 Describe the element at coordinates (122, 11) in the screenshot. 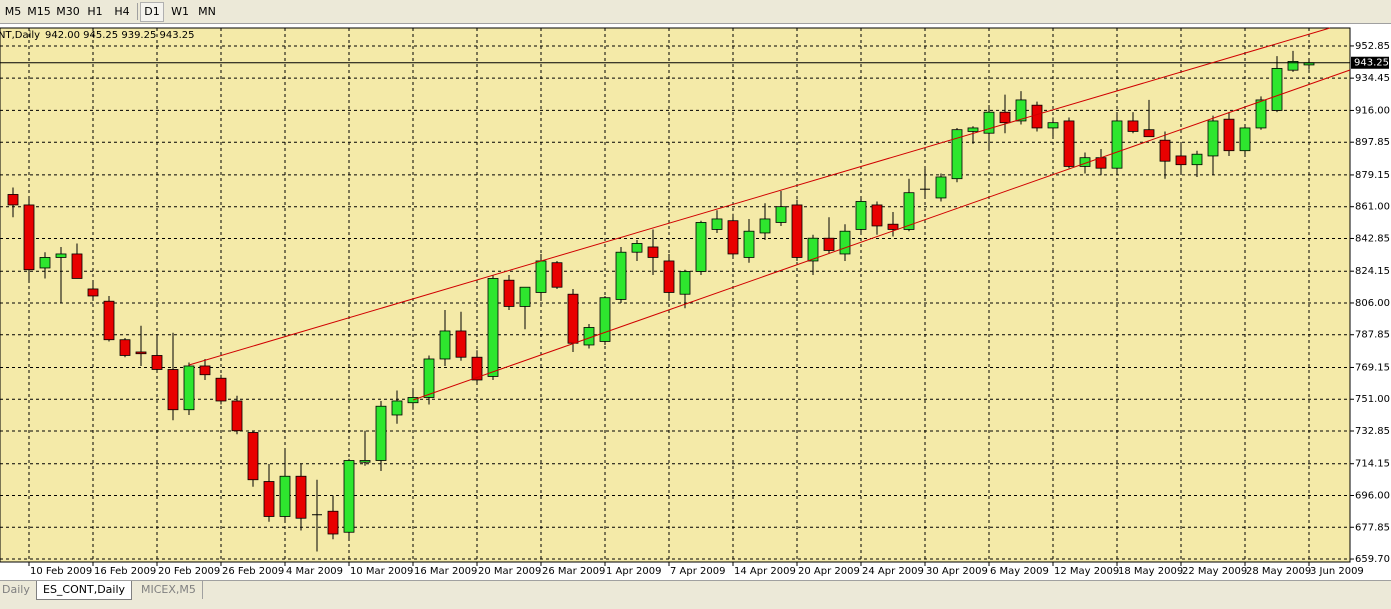

I see `button: H4` at that location.